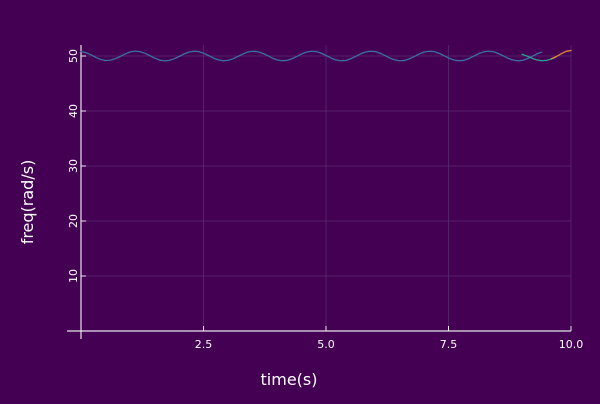 This screenshot has height=404, width=600. What do you see at coordinates (27, 202) in the screenshot?
I see `y-axis-label: freq(rad/s)` at bounding box center [27, 202].